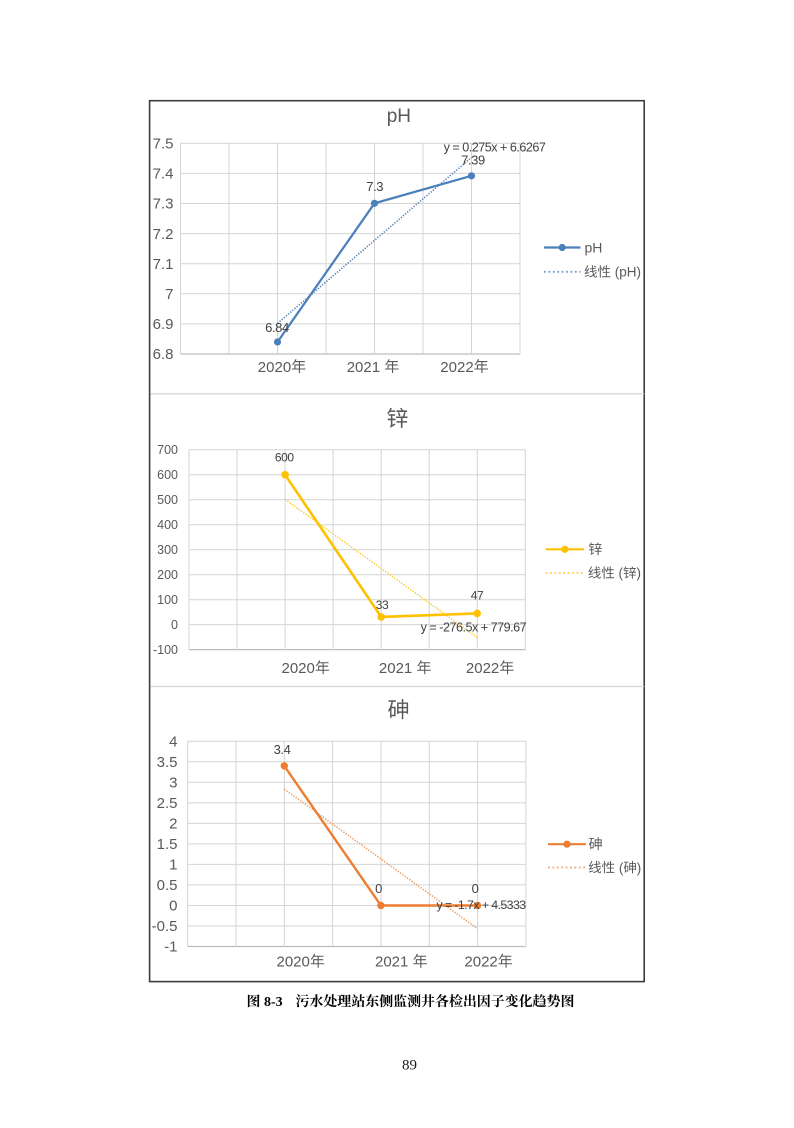  What do you see at coordinates (277, 327) in the screenshot?
I see `svg-text: 6.84` at bounding box center [277, 327].